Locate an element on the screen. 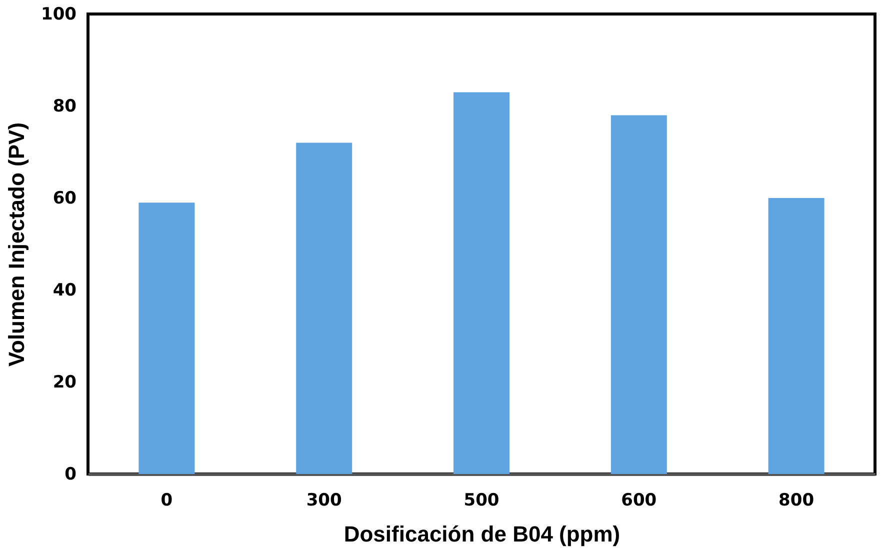 This screenshot has width=887, height=557. y-tick-label: 100 is located at coordinates (59, 14).